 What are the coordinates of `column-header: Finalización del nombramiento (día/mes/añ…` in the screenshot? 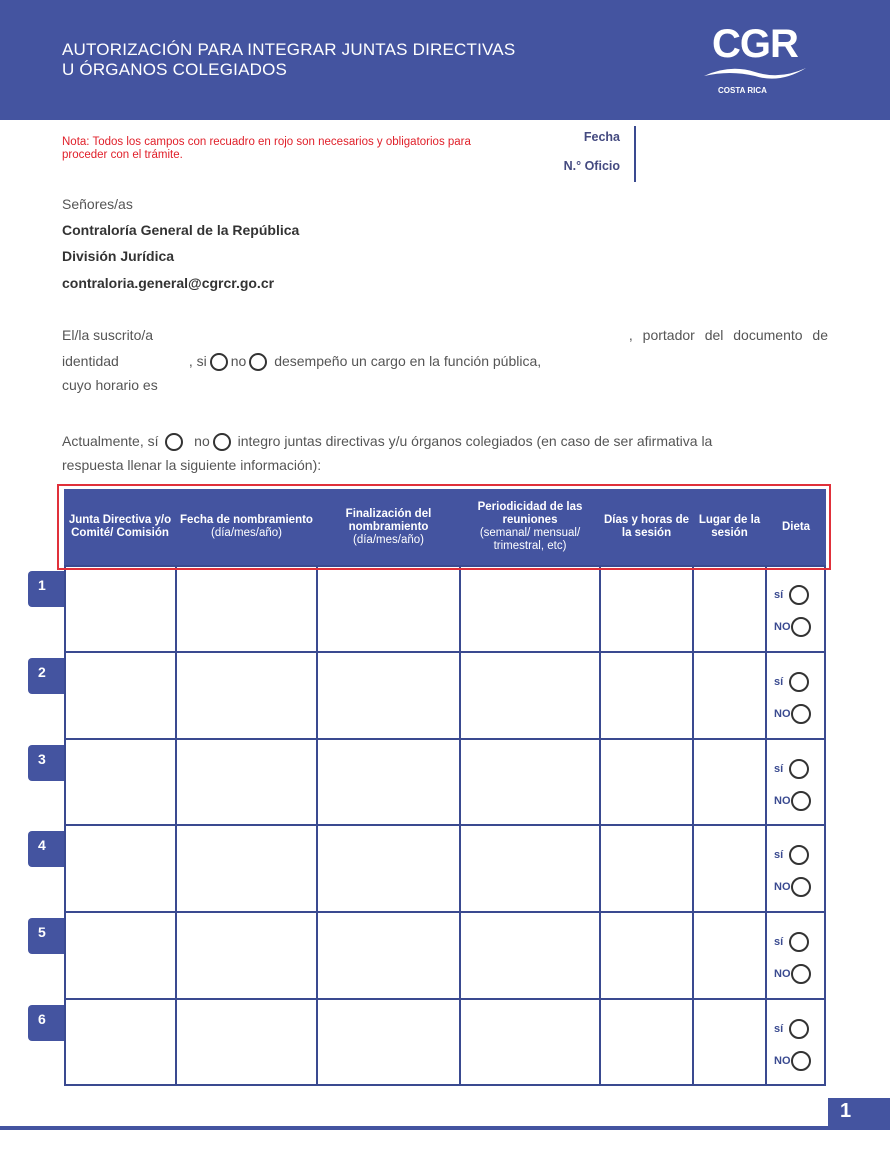 It's located at (388, 527).